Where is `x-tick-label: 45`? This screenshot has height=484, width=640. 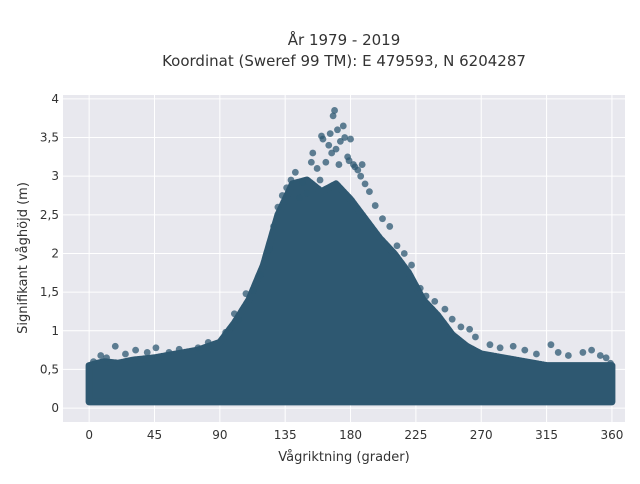 x-tick-label: 45 is located at coordinates (154, 435).